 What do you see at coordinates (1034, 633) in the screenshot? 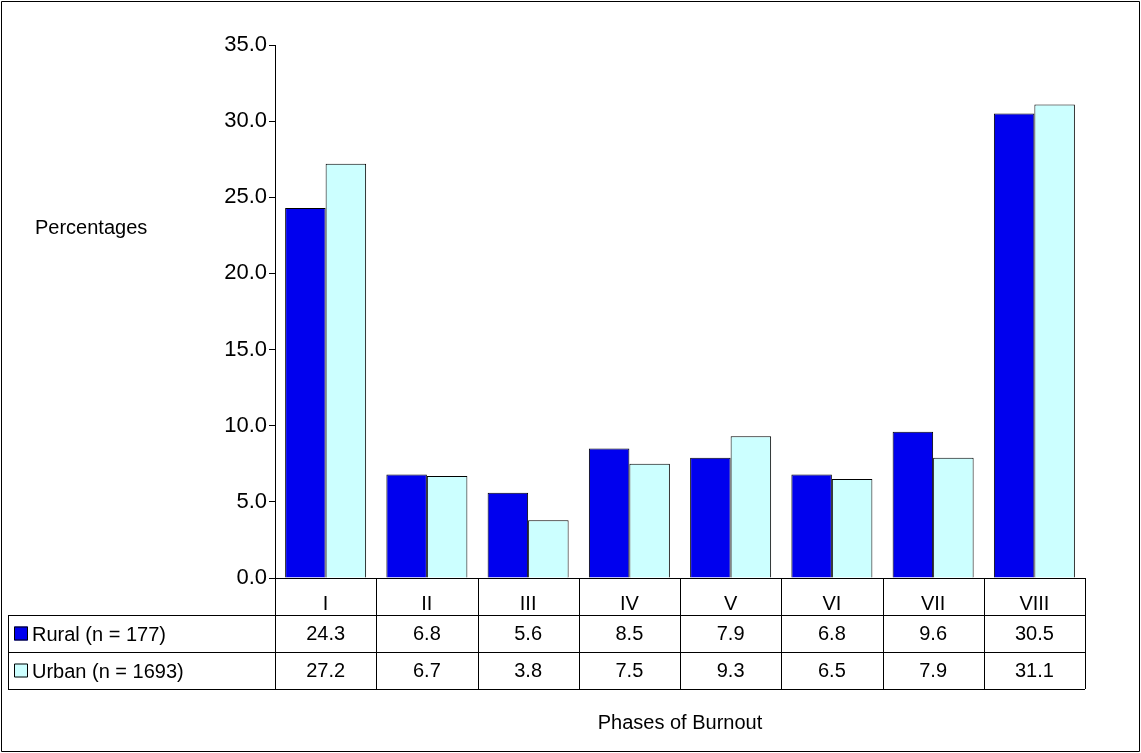
I see `data-label: 30.5` at bounding box center [1034, 633].